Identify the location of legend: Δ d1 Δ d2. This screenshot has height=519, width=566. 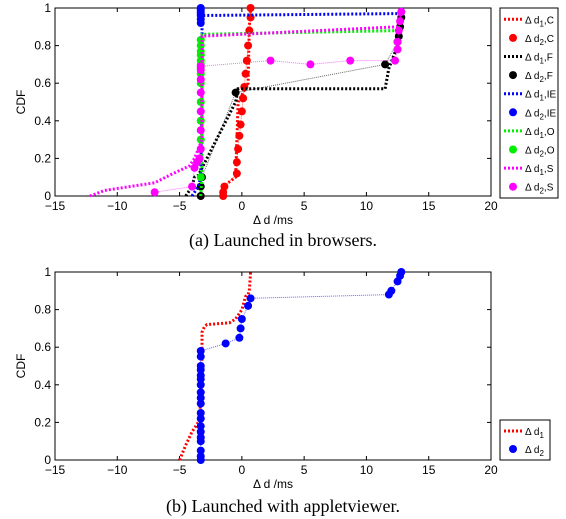
(525, 440).